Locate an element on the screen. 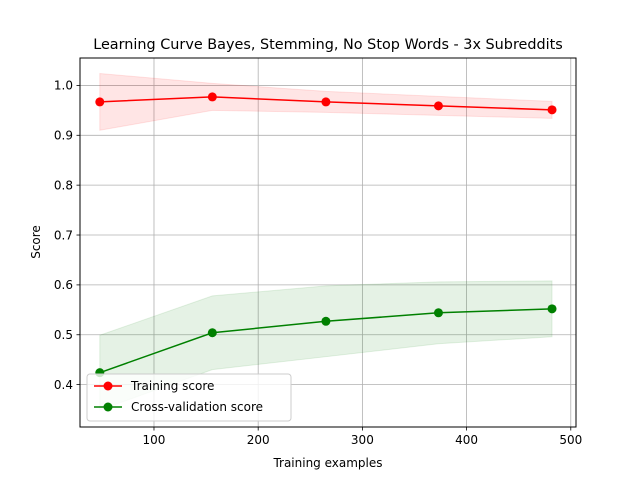 Image resolution: width=640 pixels, height=480 pixels. legend-marker-cv is located at coordinates (108, 407).